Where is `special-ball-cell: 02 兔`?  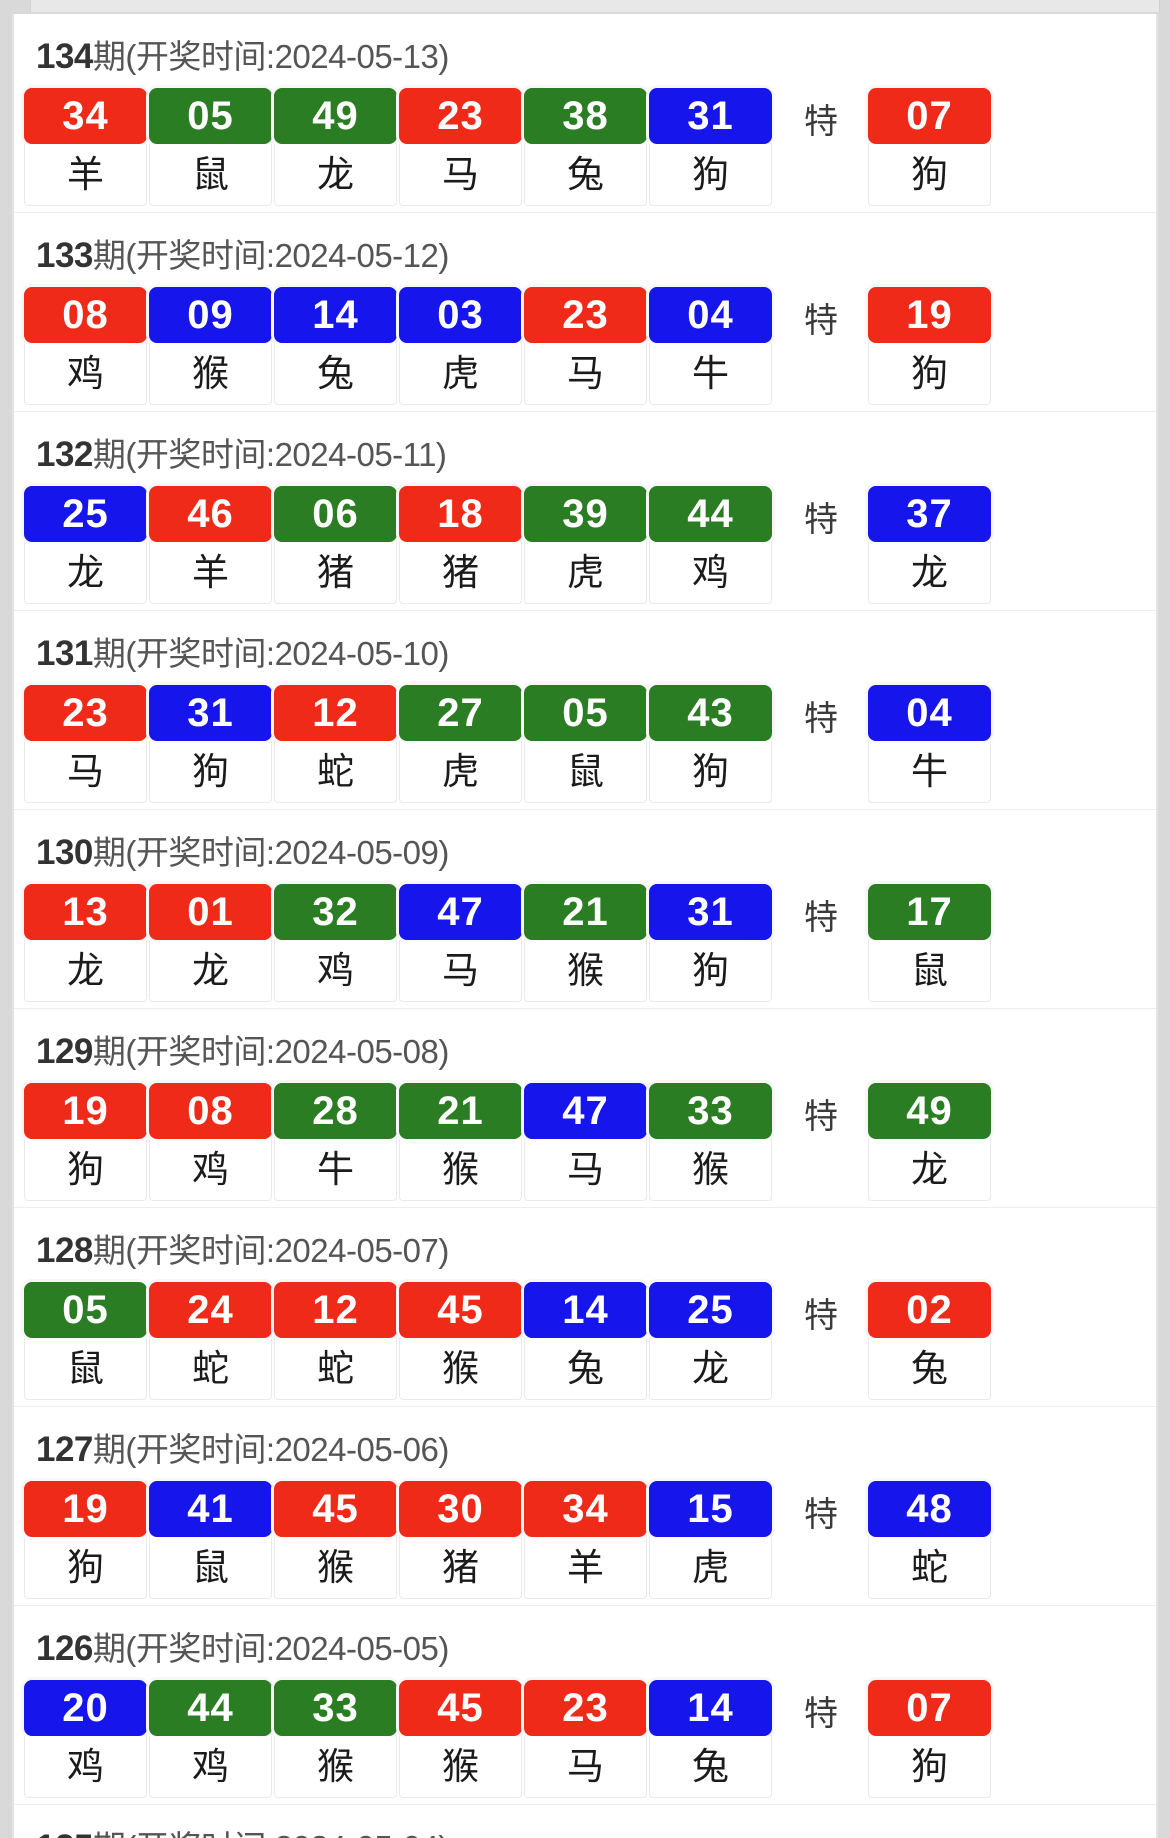 special-ball-cell: 02 兔 is located at coordinates (929, 1341).